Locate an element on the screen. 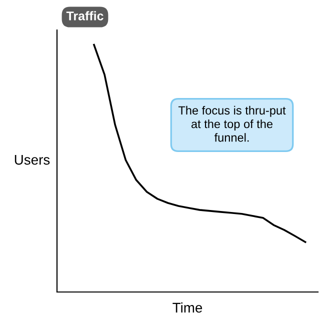 This screenshot has height=321, width=329. y-axis-title: Users is located at coordinates (32, 160).